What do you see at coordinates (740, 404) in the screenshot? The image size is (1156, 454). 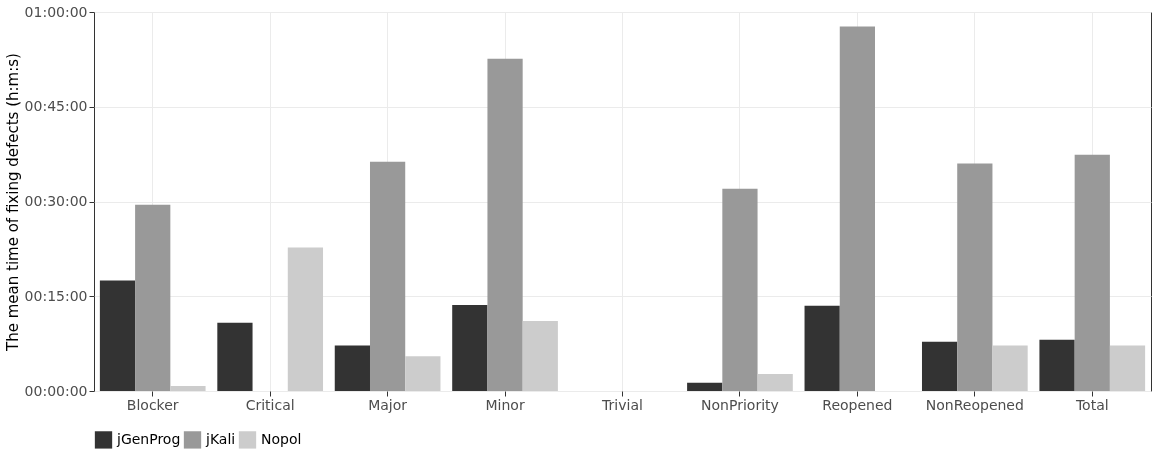 I see `x-tick-label: NonPriority` at bounding box center [740, 404].